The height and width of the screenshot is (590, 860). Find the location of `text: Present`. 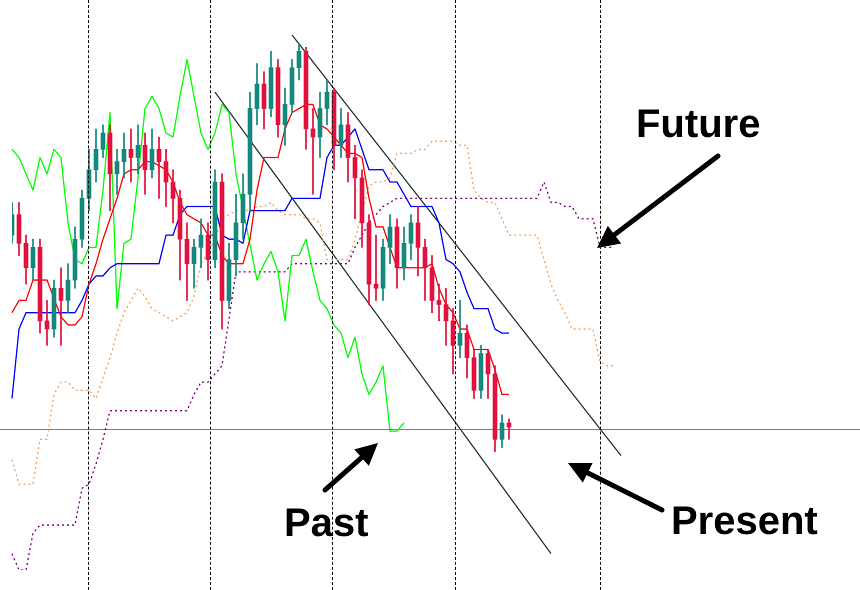

text: Present is located at coordinates (744, 521).